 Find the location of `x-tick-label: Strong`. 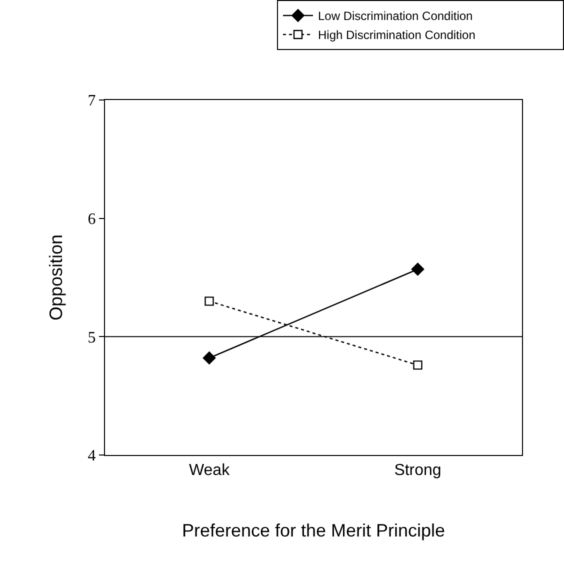

x-tick-label: Strong is located at coordinates (418, 471).